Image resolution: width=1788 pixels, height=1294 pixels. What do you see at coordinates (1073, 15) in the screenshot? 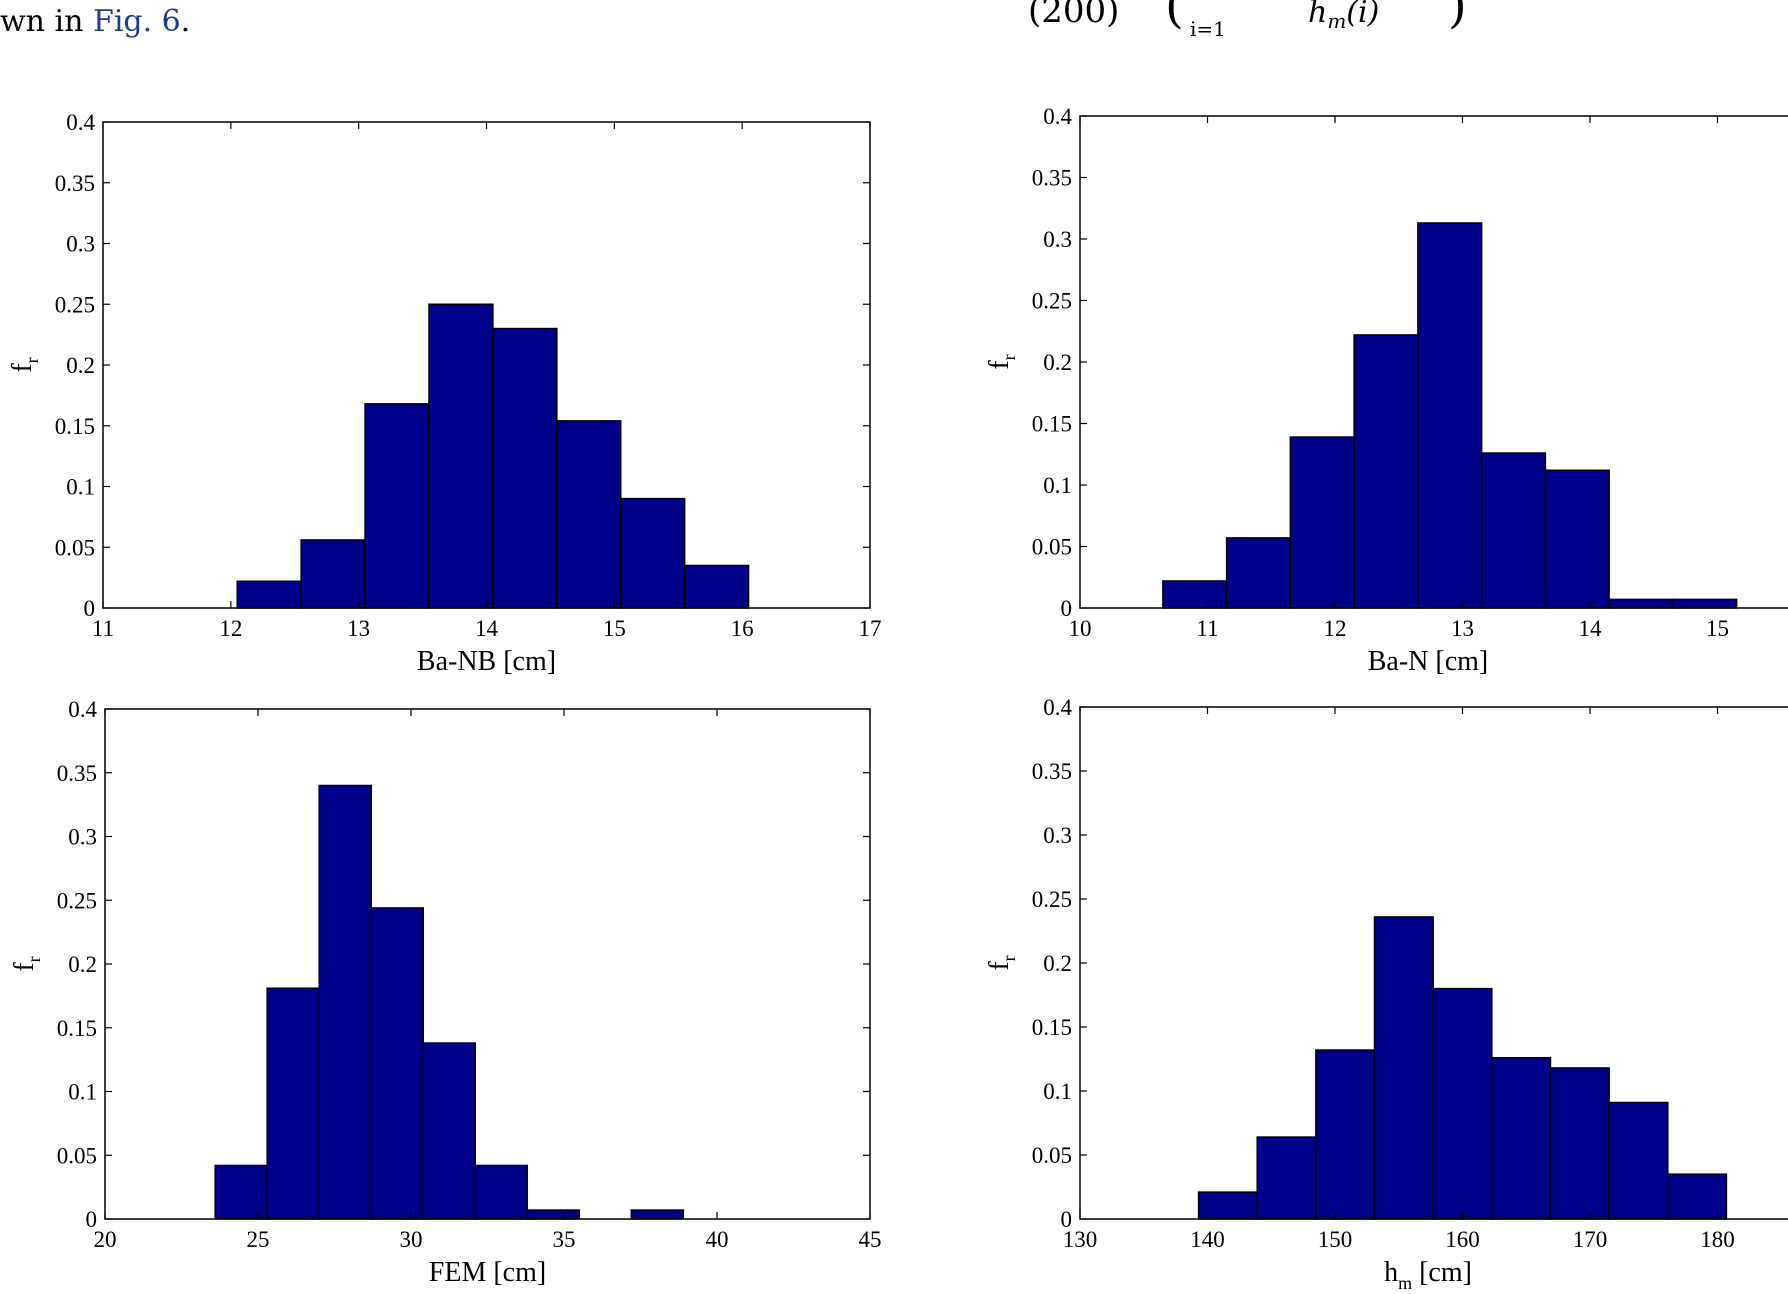
I see `equation-left-term: (200)` at bounding box center [1073, 15].